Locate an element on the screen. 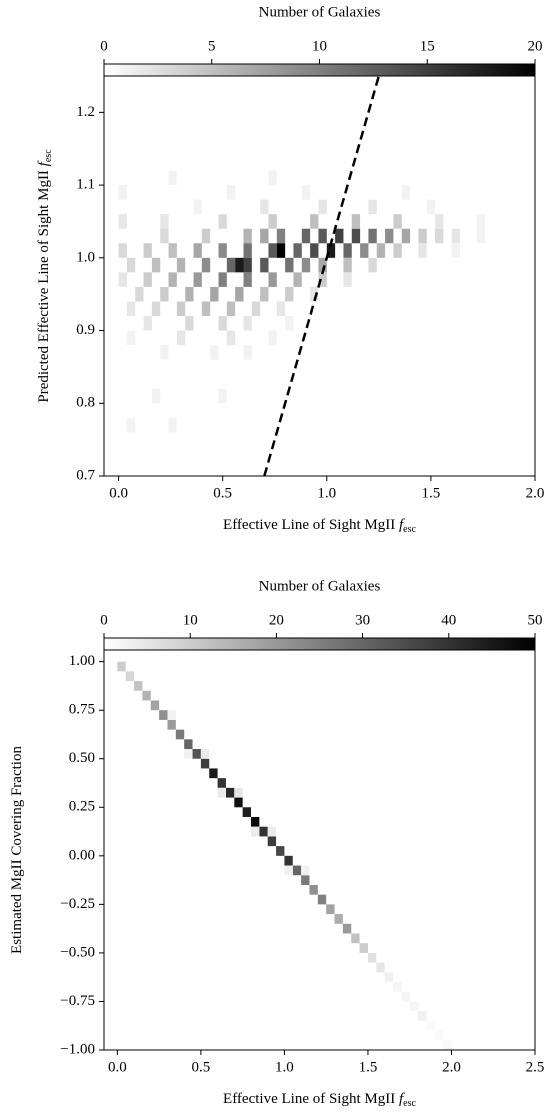 The image size is (547, 1115). axis-label-text: Estimated MgII Covering Fraction is located at coordinates (17, 850).